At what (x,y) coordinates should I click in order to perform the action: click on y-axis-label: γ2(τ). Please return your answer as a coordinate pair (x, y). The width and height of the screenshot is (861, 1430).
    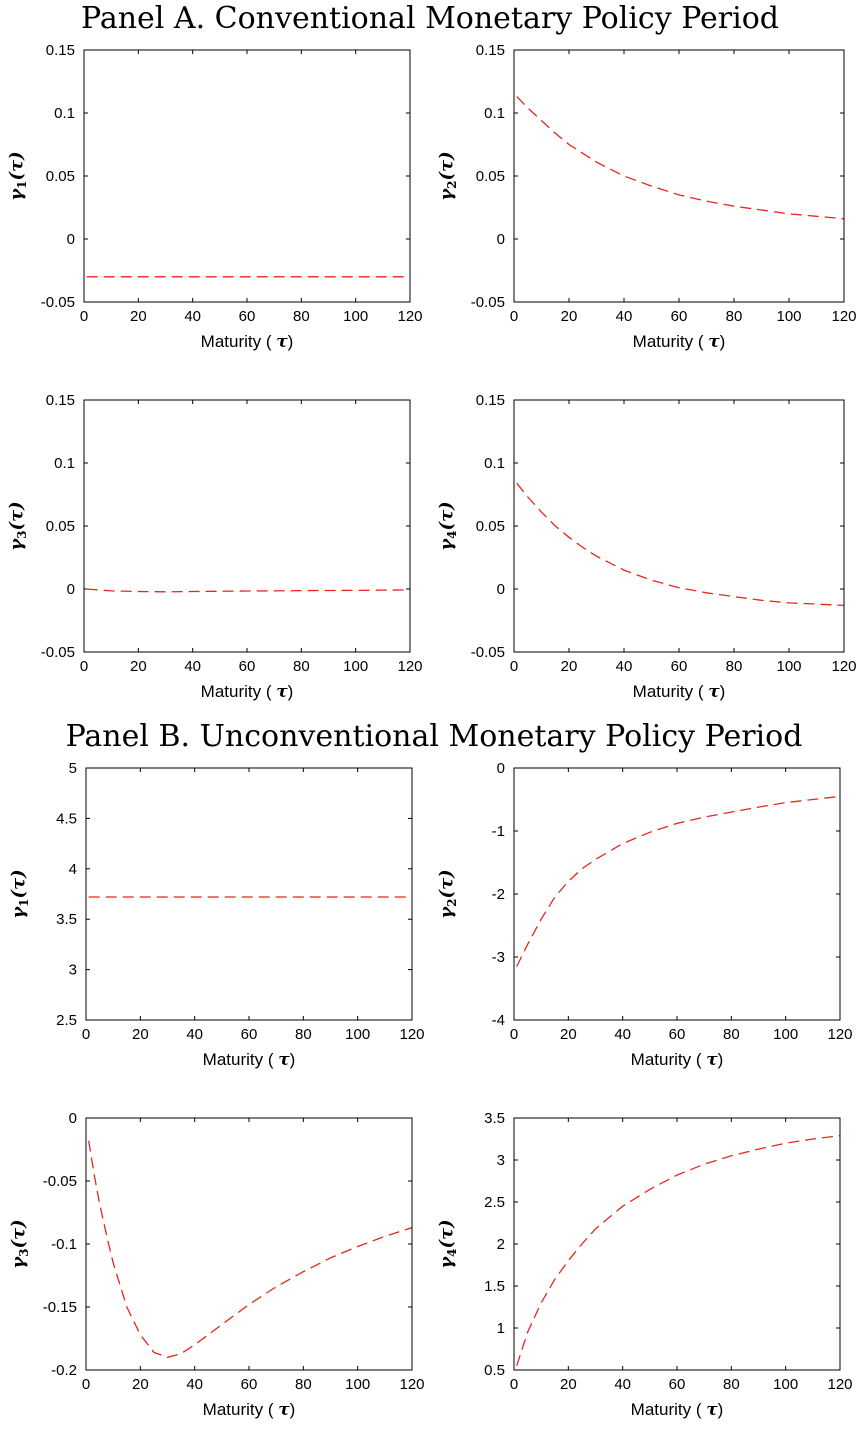
    Looking at the image, I should click on (447, 893).